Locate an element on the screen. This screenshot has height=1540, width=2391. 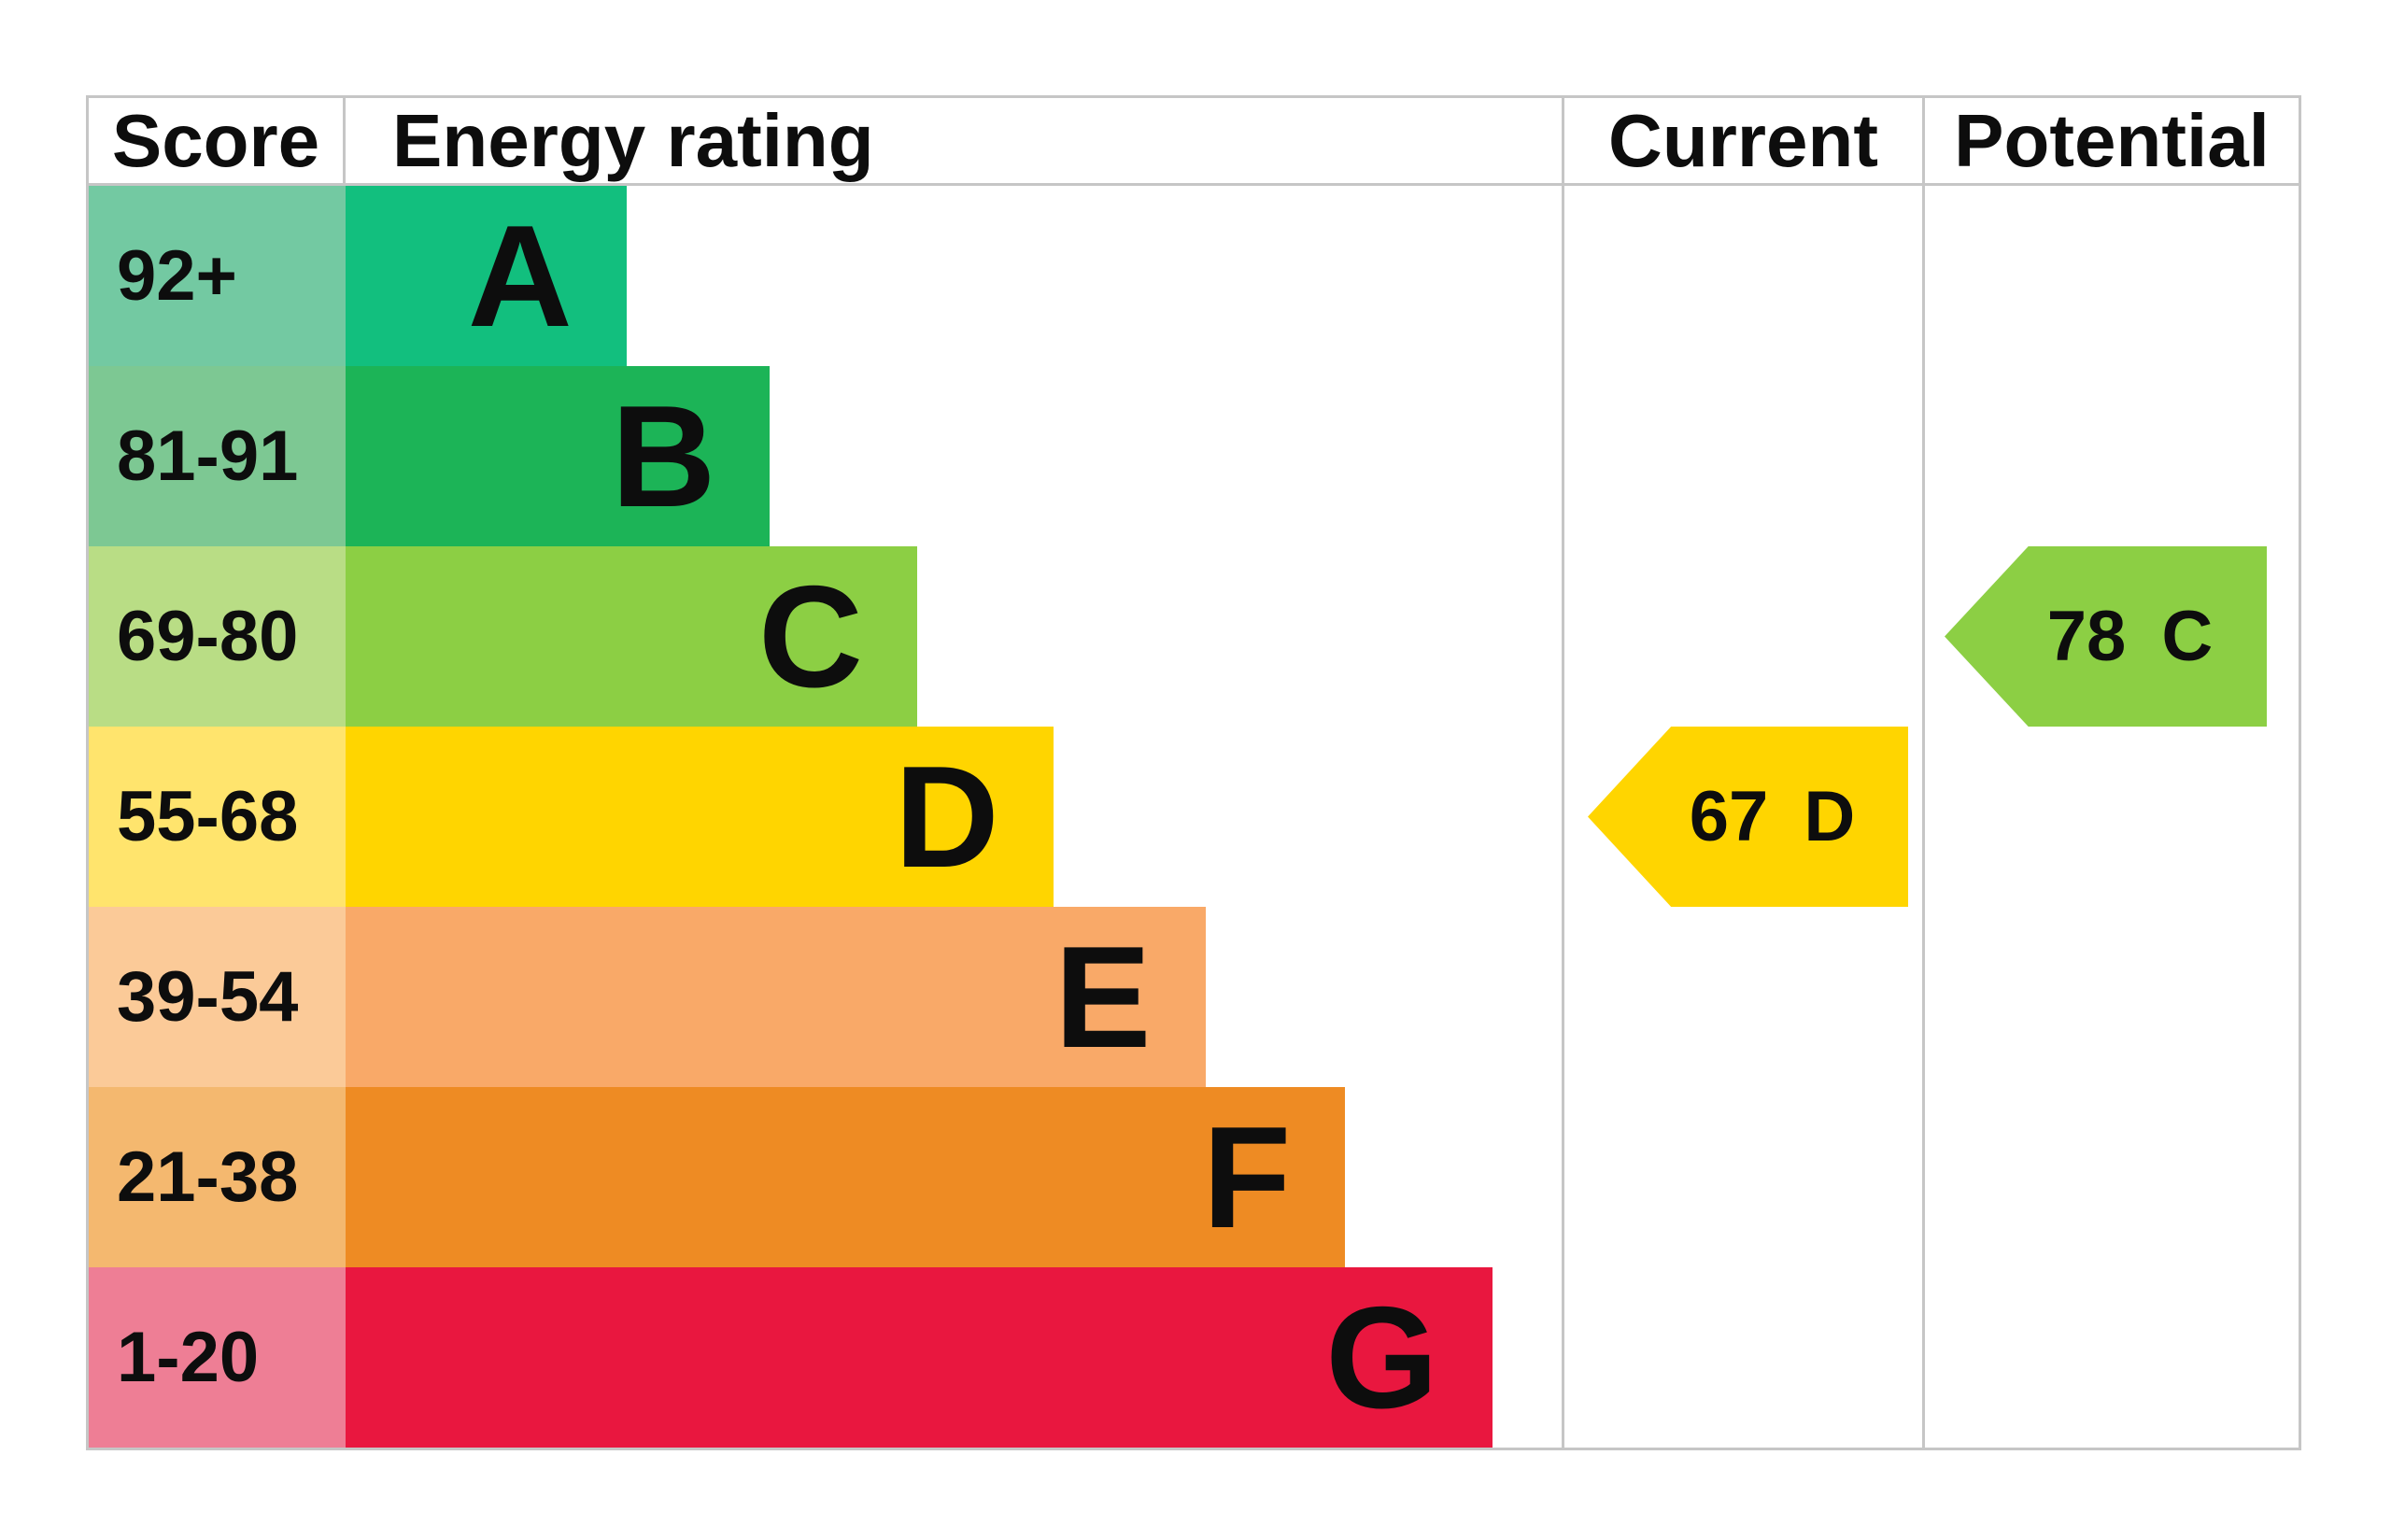
score-cell: 21-38 is located at coordinates (217, 1177).